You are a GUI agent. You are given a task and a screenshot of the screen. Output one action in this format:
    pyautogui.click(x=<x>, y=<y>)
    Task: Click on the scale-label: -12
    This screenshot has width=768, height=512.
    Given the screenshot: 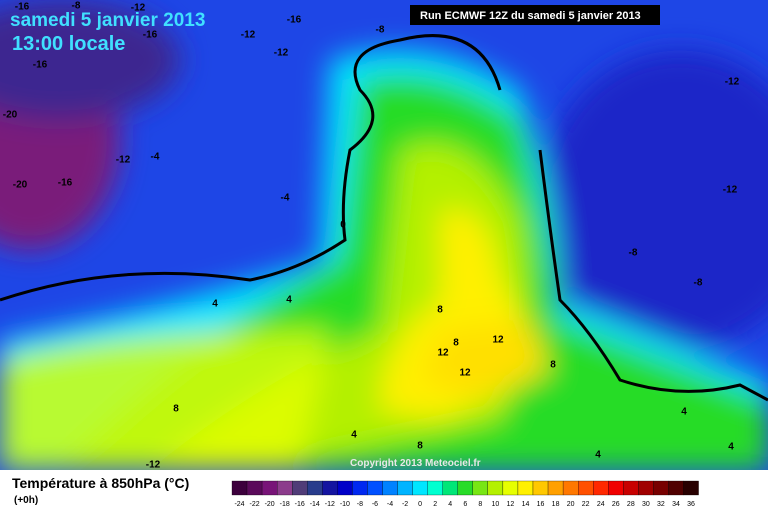 What is the action you would take?
    pyautogui.click(x=330, y=504)
    